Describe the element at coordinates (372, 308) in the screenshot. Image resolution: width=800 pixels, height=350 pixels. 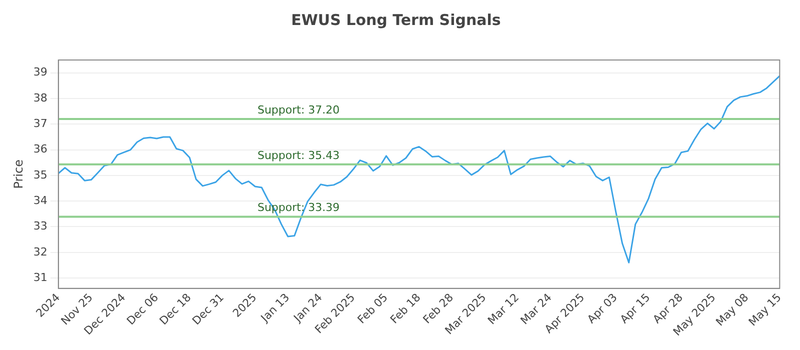
I see `x-tick-label: Feb 05` at that location.